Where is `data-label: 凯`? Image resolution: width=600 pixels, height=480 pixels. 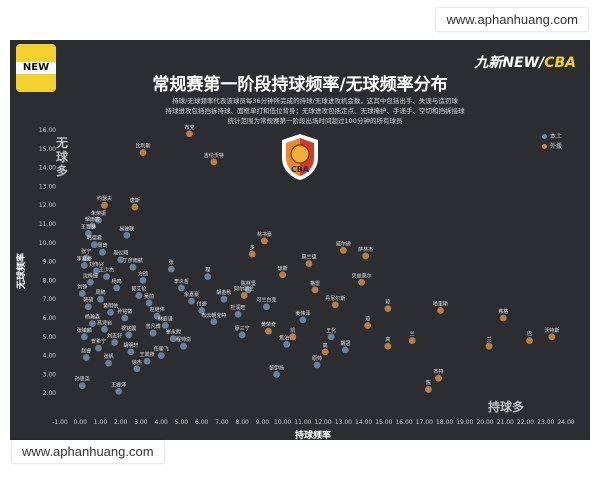 data-label: 凯 is located at coordinates (292, 330).